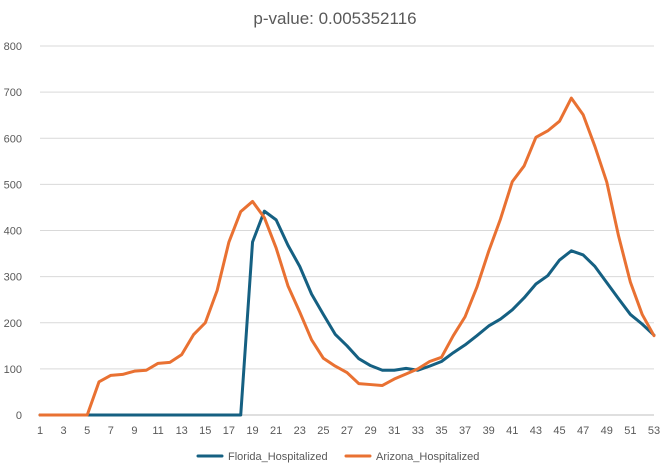 This screenshot has width=670, height=473. What do you see at coordinates (278, 457) in the screenshot?
I see `legend-label-Florida_Hospitalized: Florida_Hospitalized` at bounding box center [278, 457].